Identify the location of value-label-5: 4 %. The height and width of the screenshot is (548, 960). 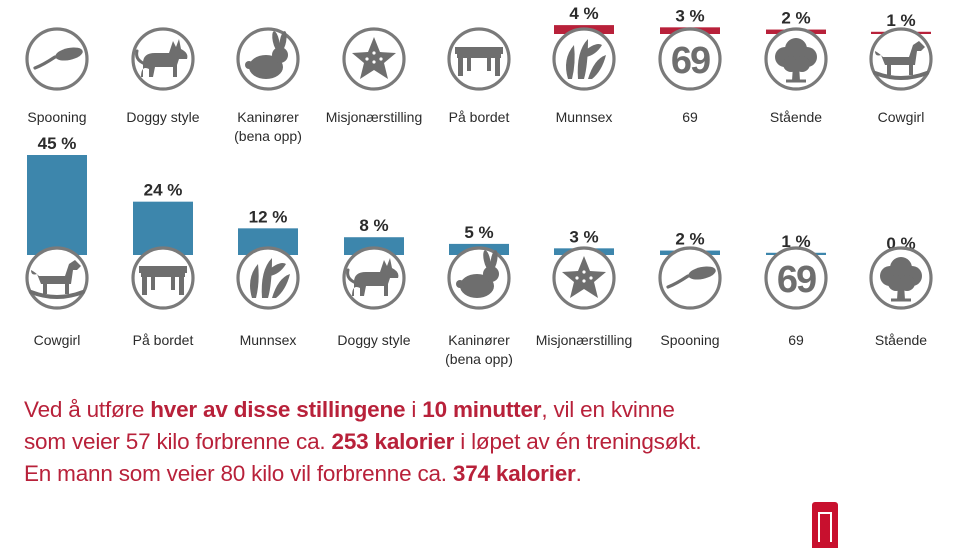
(583, 13).